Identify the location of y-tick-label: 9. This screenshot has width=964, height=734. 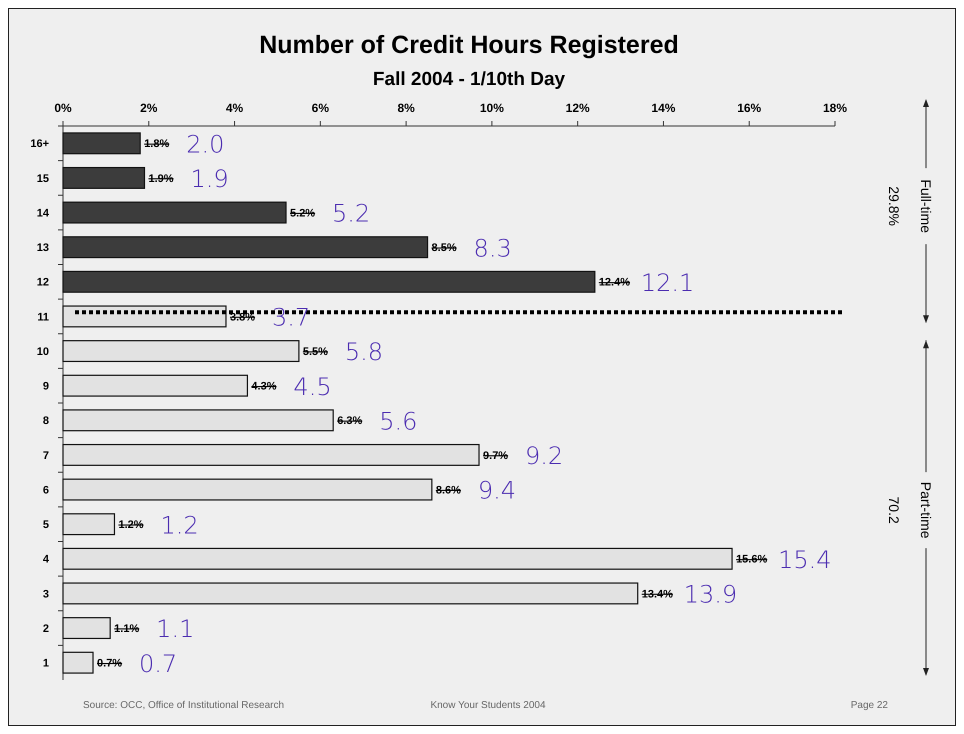
(45, 386).